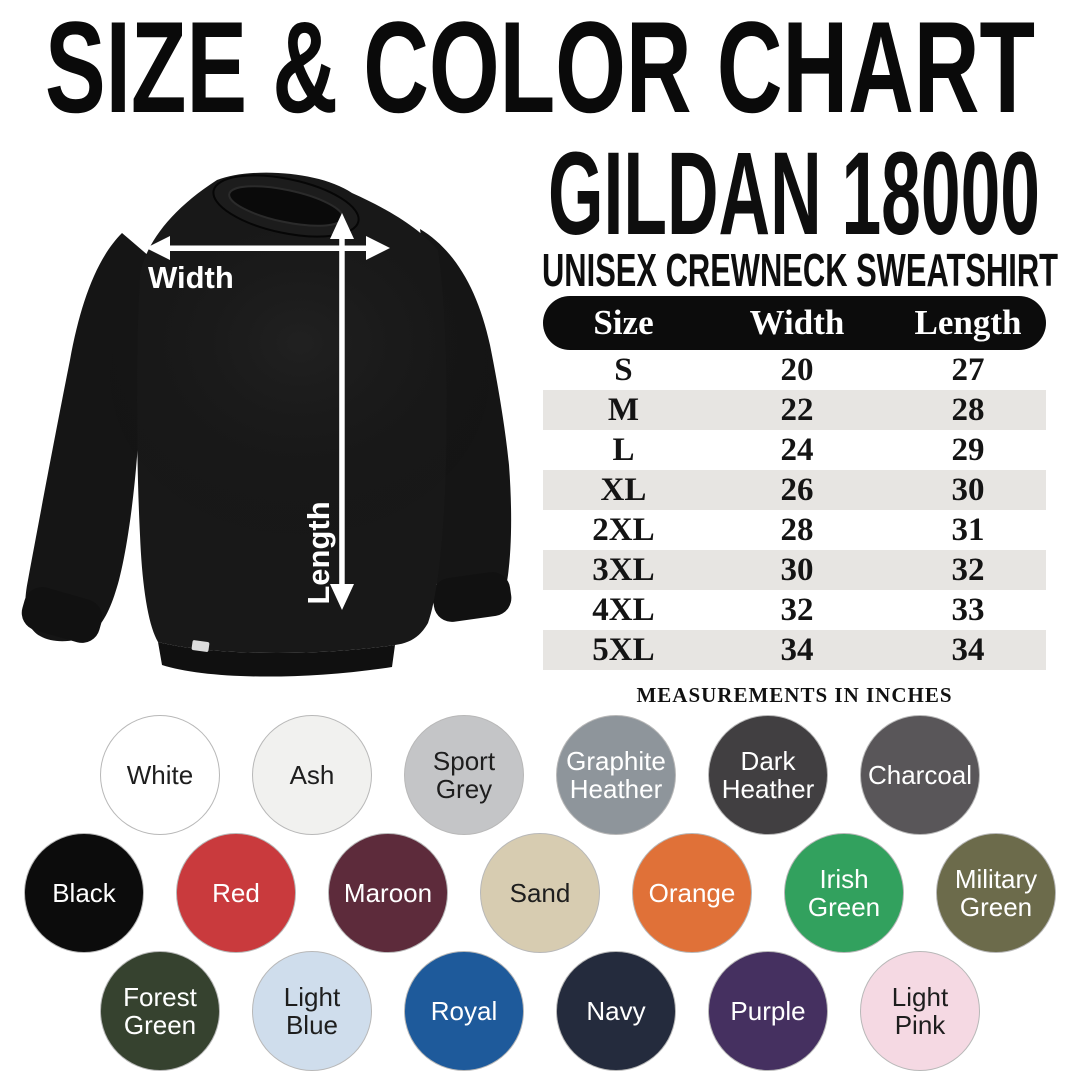 This screenshot has width=1080, height=1080. What do you see at coordinates (623, 490) in the screenshot?
I see `size-cell: XL` at bounding box center [623, 490].